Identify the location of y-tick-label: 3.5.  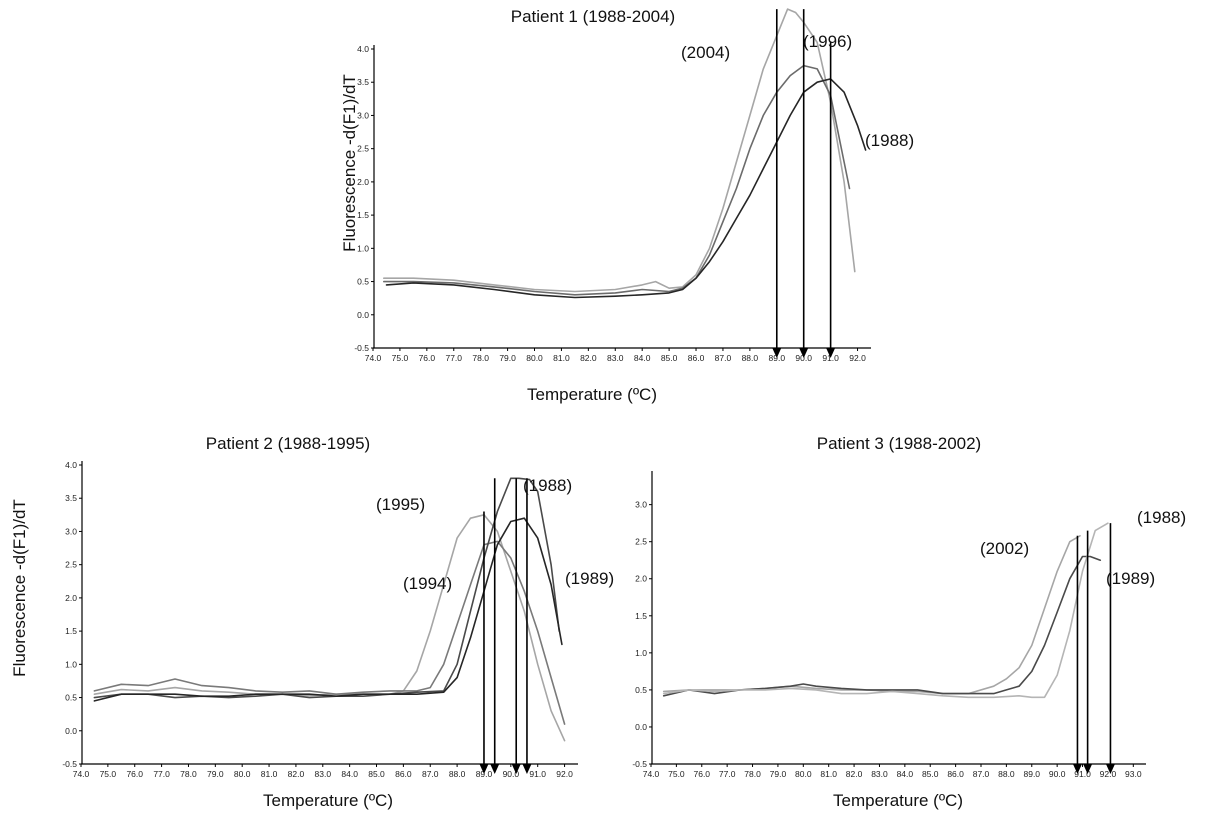
(363, 82).